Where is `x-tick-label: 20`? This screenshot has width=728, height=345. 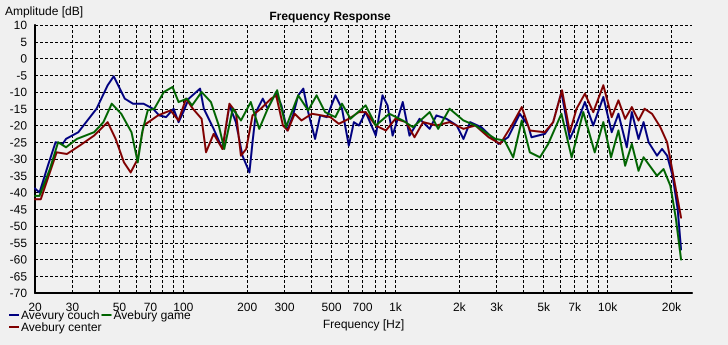
x-tick-label: 20 is located at coordinates (35, 307).